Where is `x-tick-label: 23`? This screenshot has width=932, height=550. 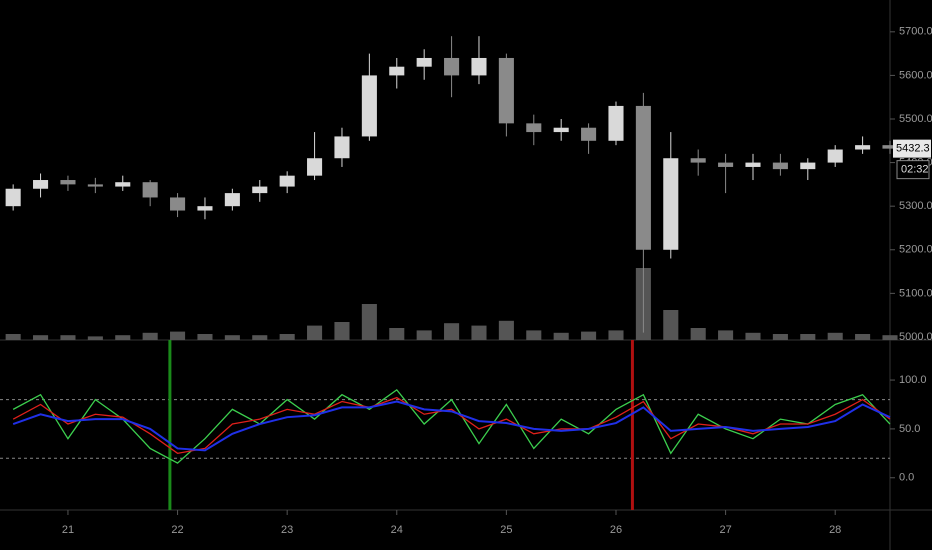 x-tick-label: 23 is located at coordinates (287, 530).